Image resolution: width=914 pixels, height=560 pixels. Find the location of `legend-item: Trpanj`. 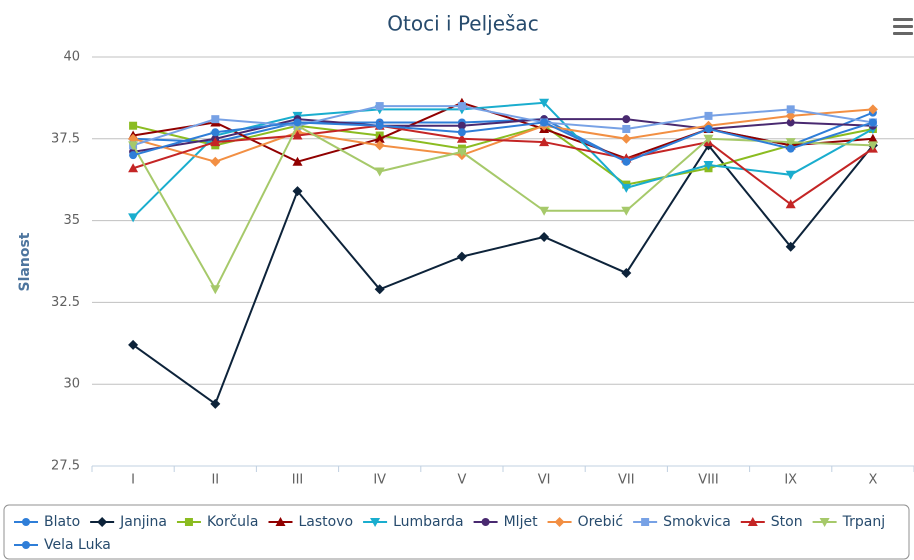

legend-item: Trpanj is located at coordinates (848, 522).